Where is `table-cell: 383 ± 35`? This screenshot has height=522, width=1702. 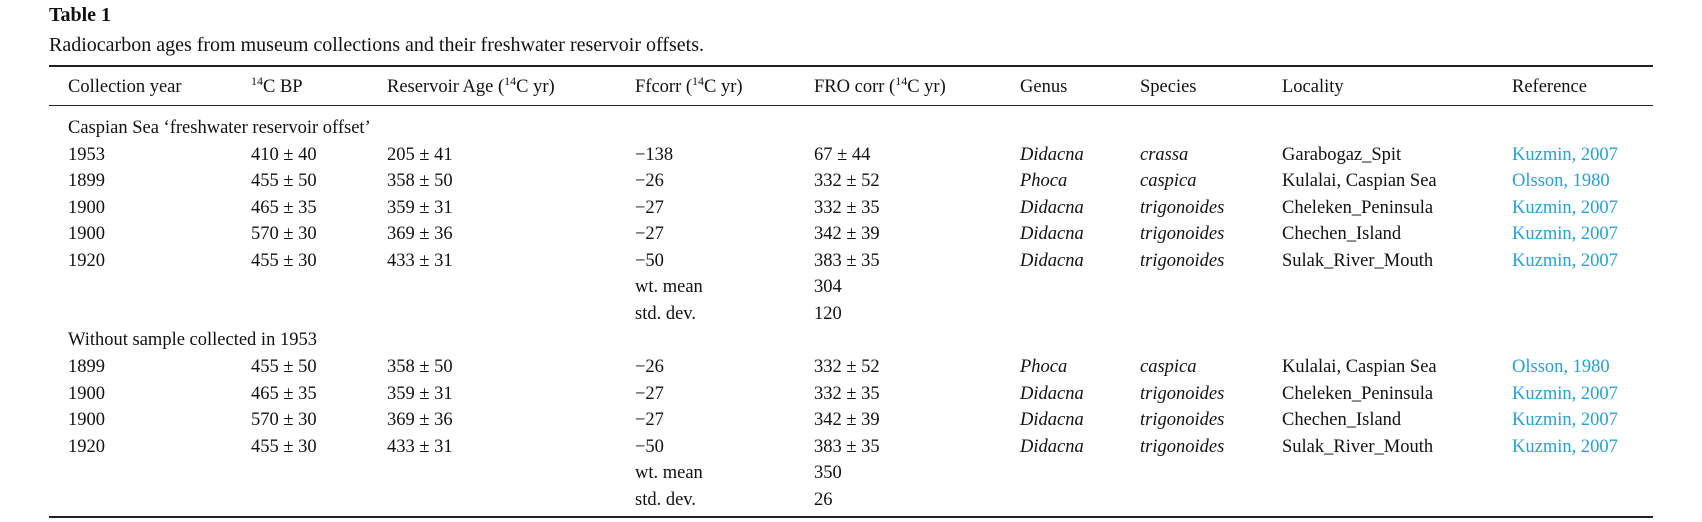
table-cell: 383 ± 35 is located at coordinates (847, 446).